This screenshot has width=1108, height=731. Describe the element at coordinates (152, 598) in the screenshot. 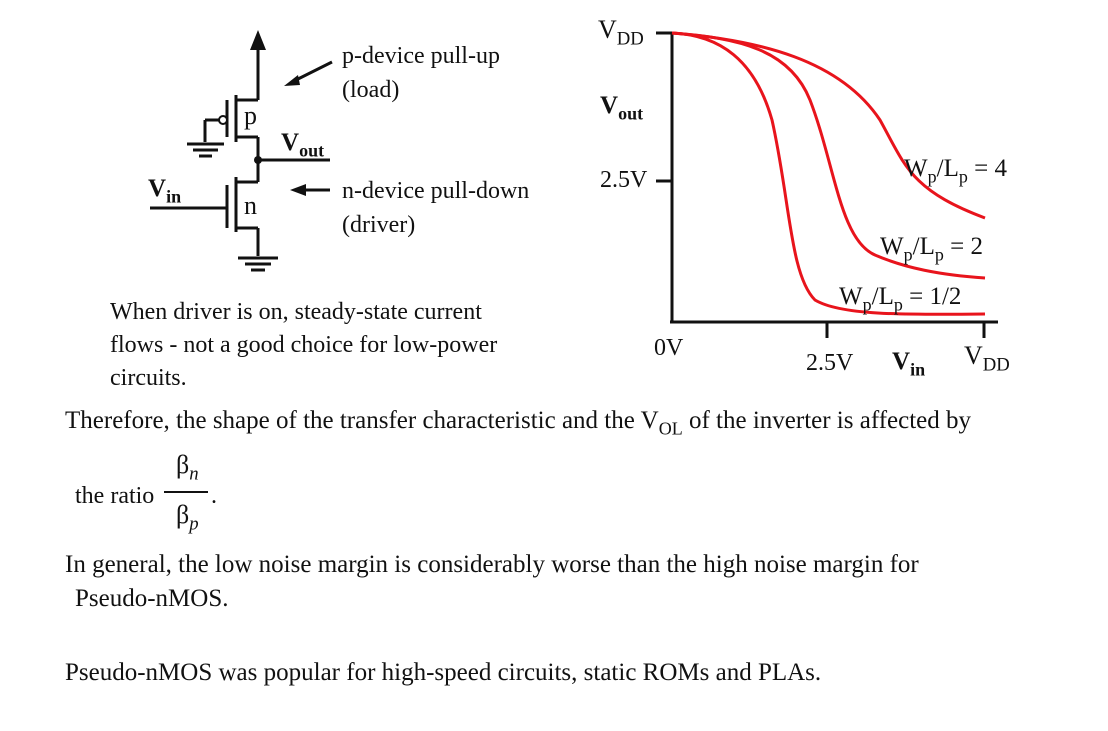

I see `paragraph-noise-margin-line-2: Pseudo-nMOS.` at that location.